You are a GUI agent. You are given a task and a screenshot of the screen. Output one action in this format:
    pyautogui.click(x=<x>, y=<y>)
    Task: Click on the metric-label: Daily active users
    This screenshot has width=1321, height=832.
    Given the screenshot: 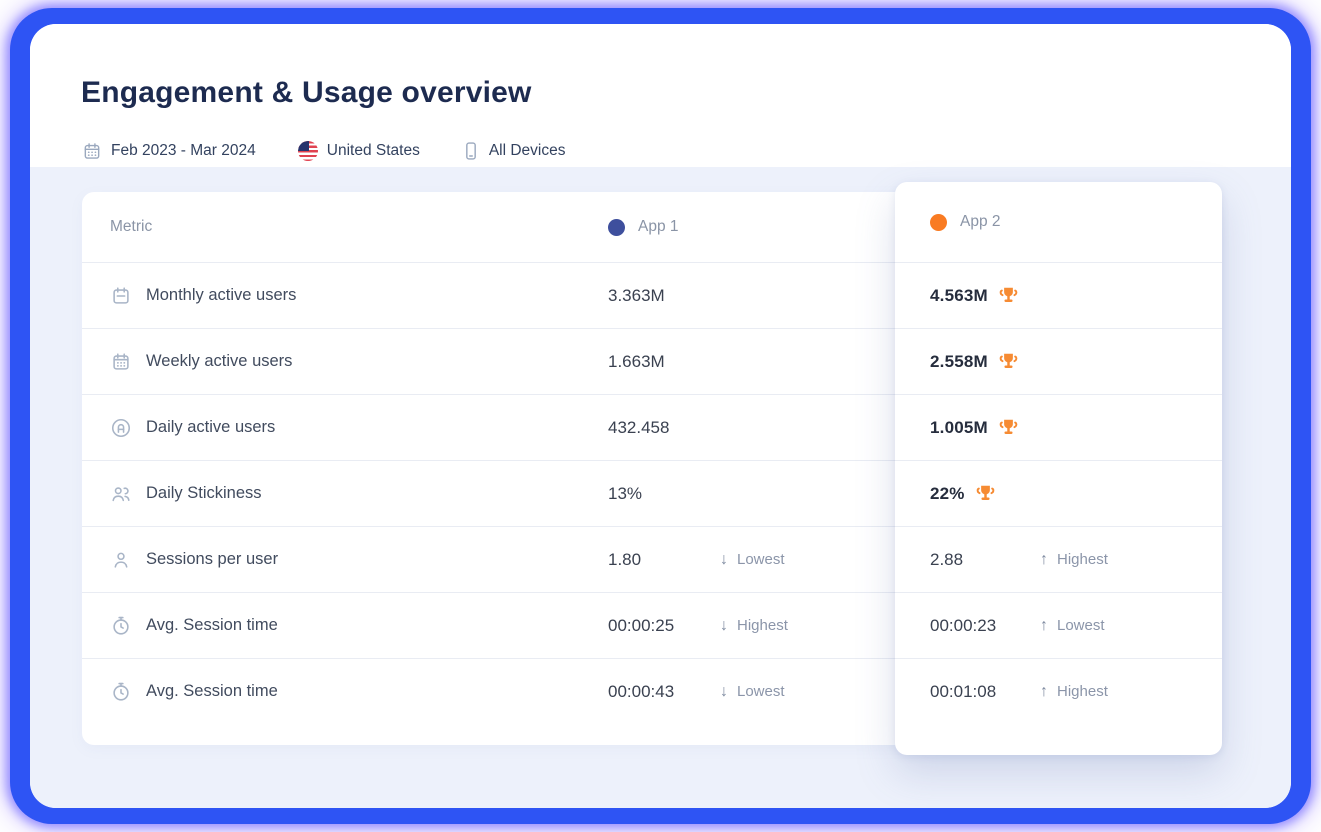 What is the action you would take?
    pyautogui.click(x=211, y=427)
    